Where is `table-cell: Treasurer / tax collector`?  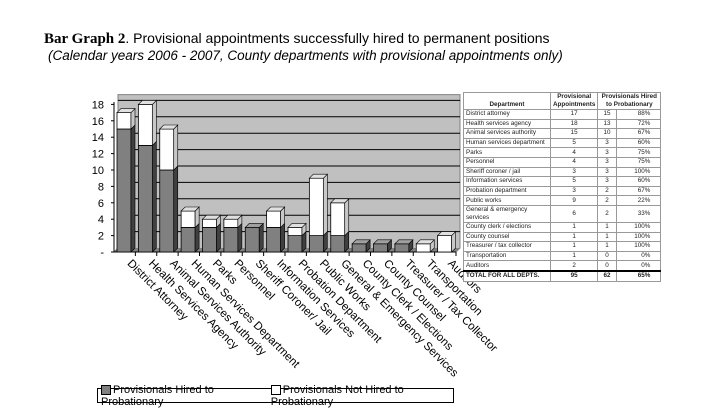 table-cell: Treasurer / tax collector is located at coordinates (507, 246).